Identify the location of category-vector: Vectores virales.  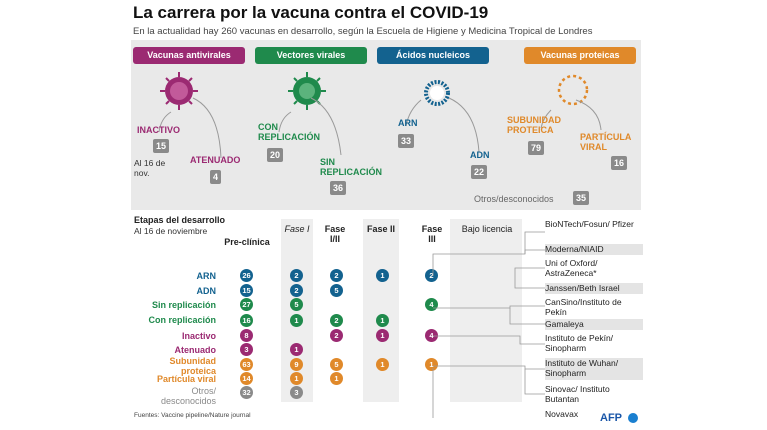
(311, 55).